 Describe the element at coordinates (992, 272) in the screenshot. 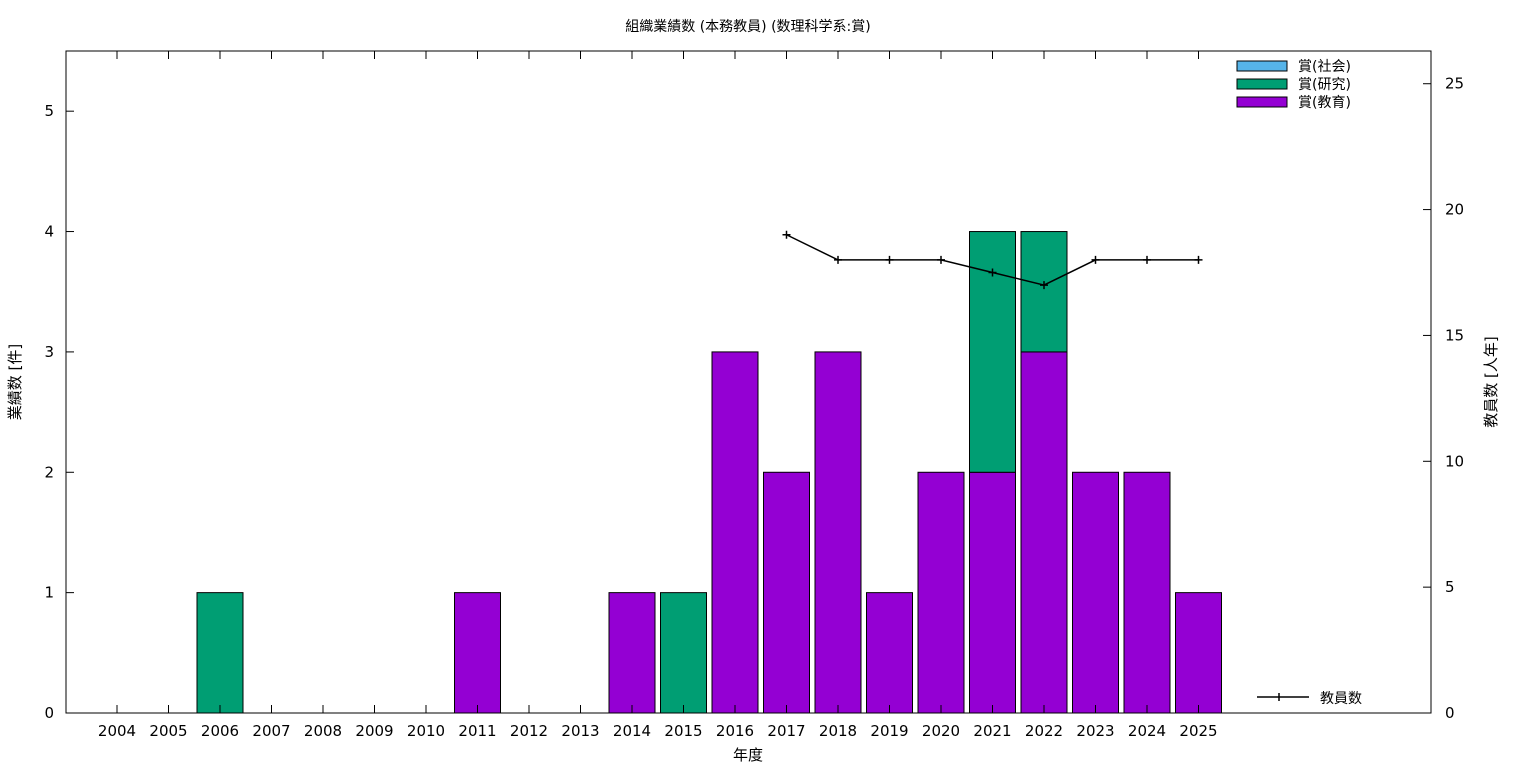

I see `line-point-2021` at that location.